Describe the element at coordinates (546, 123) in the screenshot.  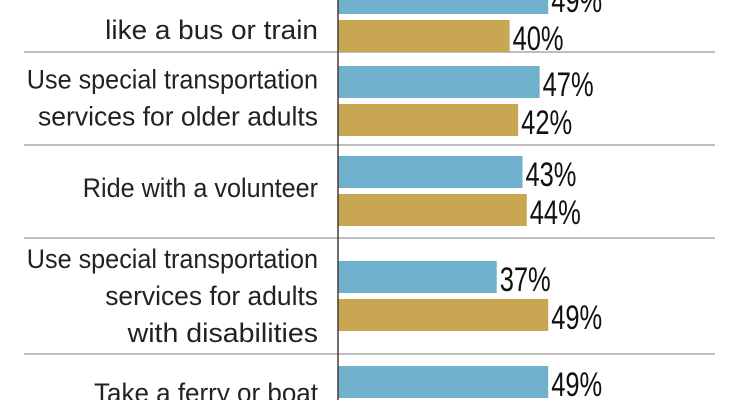
I see `data-label: 42%` at that location.